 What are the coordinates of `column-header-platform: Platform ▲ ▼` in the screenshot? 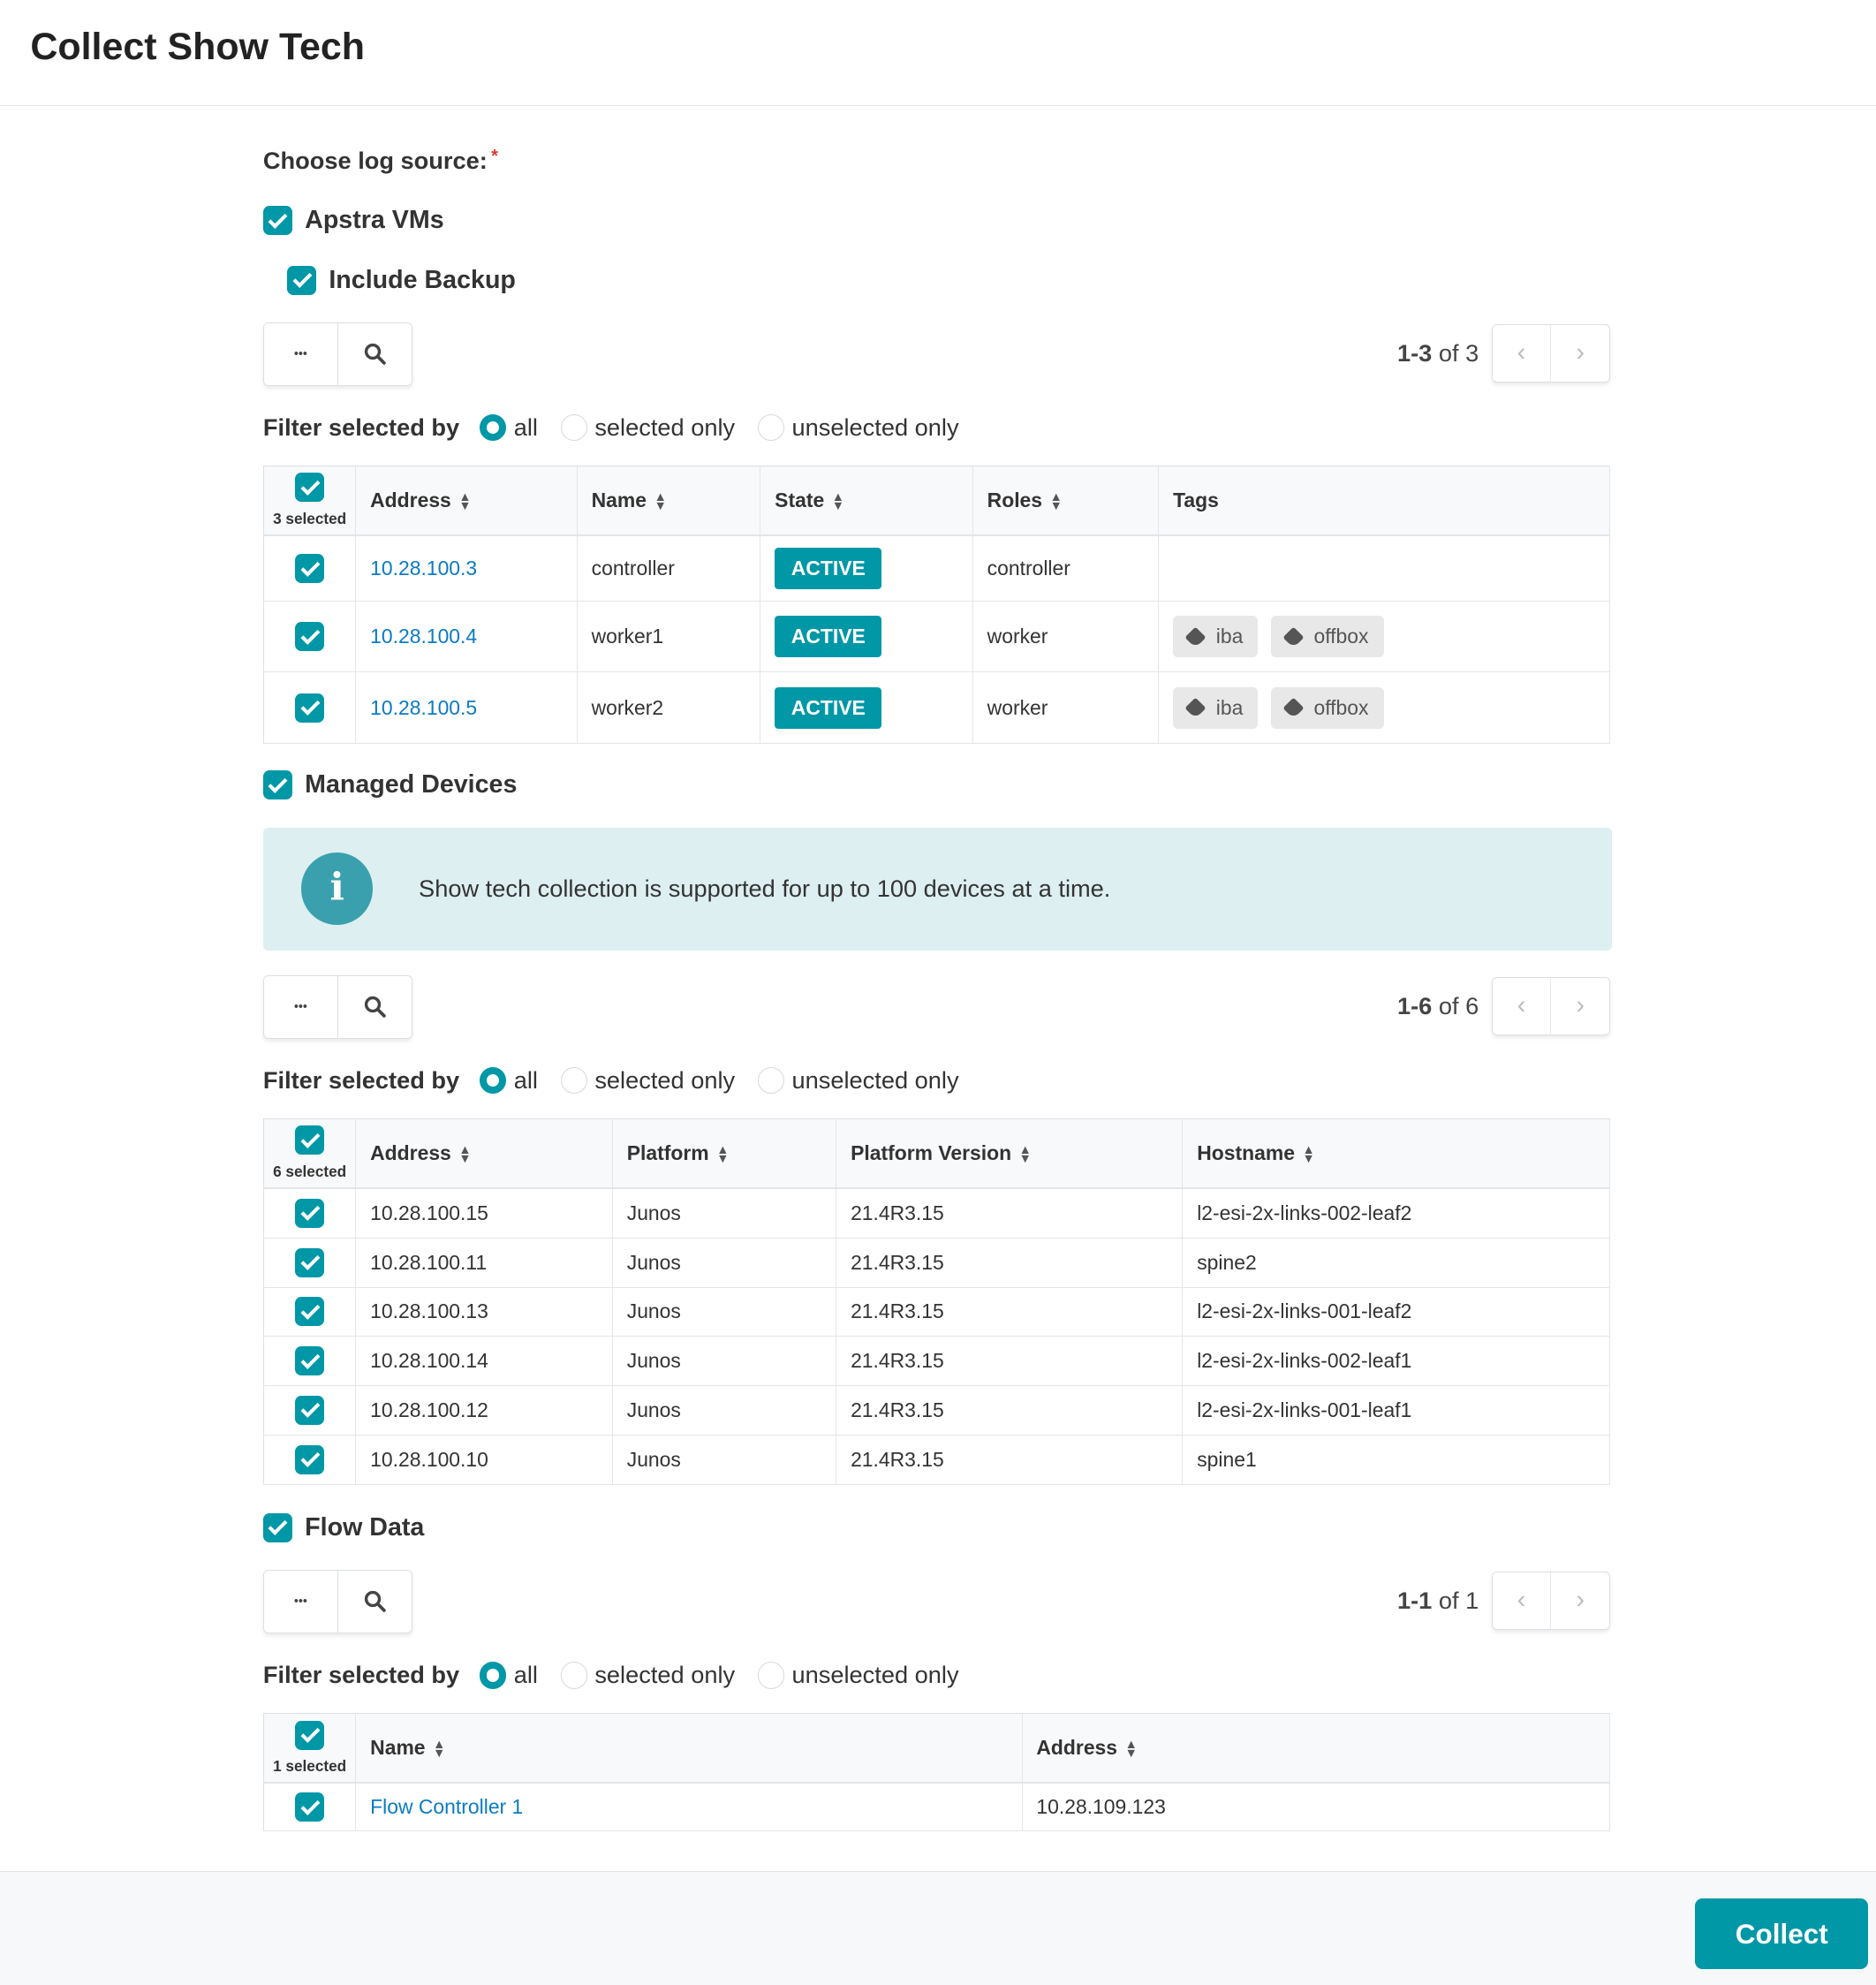 It's located at (724, 1154).